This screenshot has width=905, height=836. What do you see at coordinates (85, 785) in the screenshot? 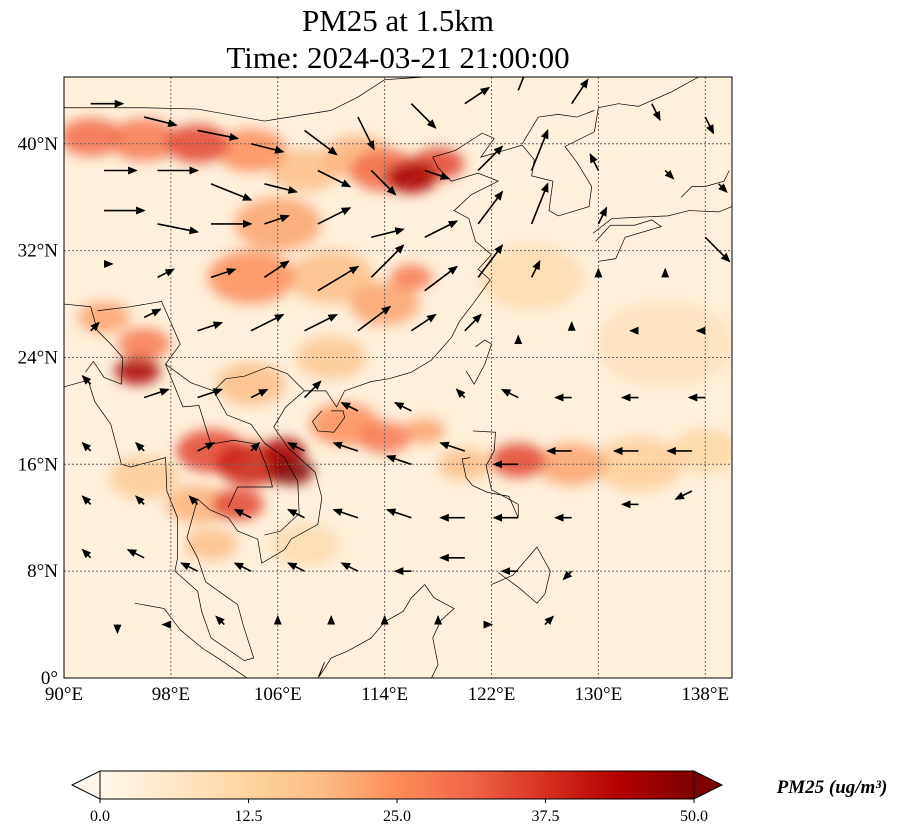
I see `colorbar-under-arrow` at bounding box center [85, 785].